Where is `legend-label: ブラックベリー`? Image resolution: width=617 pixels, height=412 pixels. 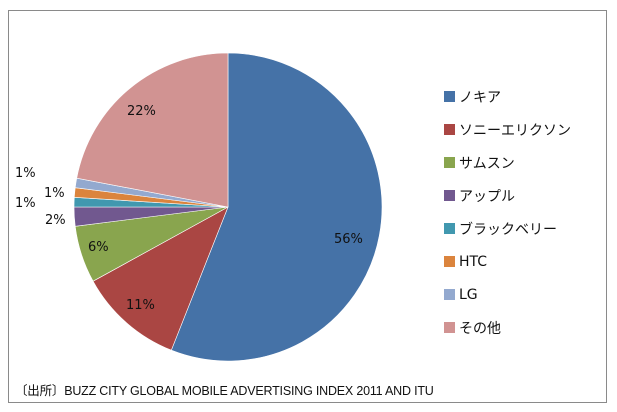 legend-label: ブラックベリー is located at coordinates (508, 229).